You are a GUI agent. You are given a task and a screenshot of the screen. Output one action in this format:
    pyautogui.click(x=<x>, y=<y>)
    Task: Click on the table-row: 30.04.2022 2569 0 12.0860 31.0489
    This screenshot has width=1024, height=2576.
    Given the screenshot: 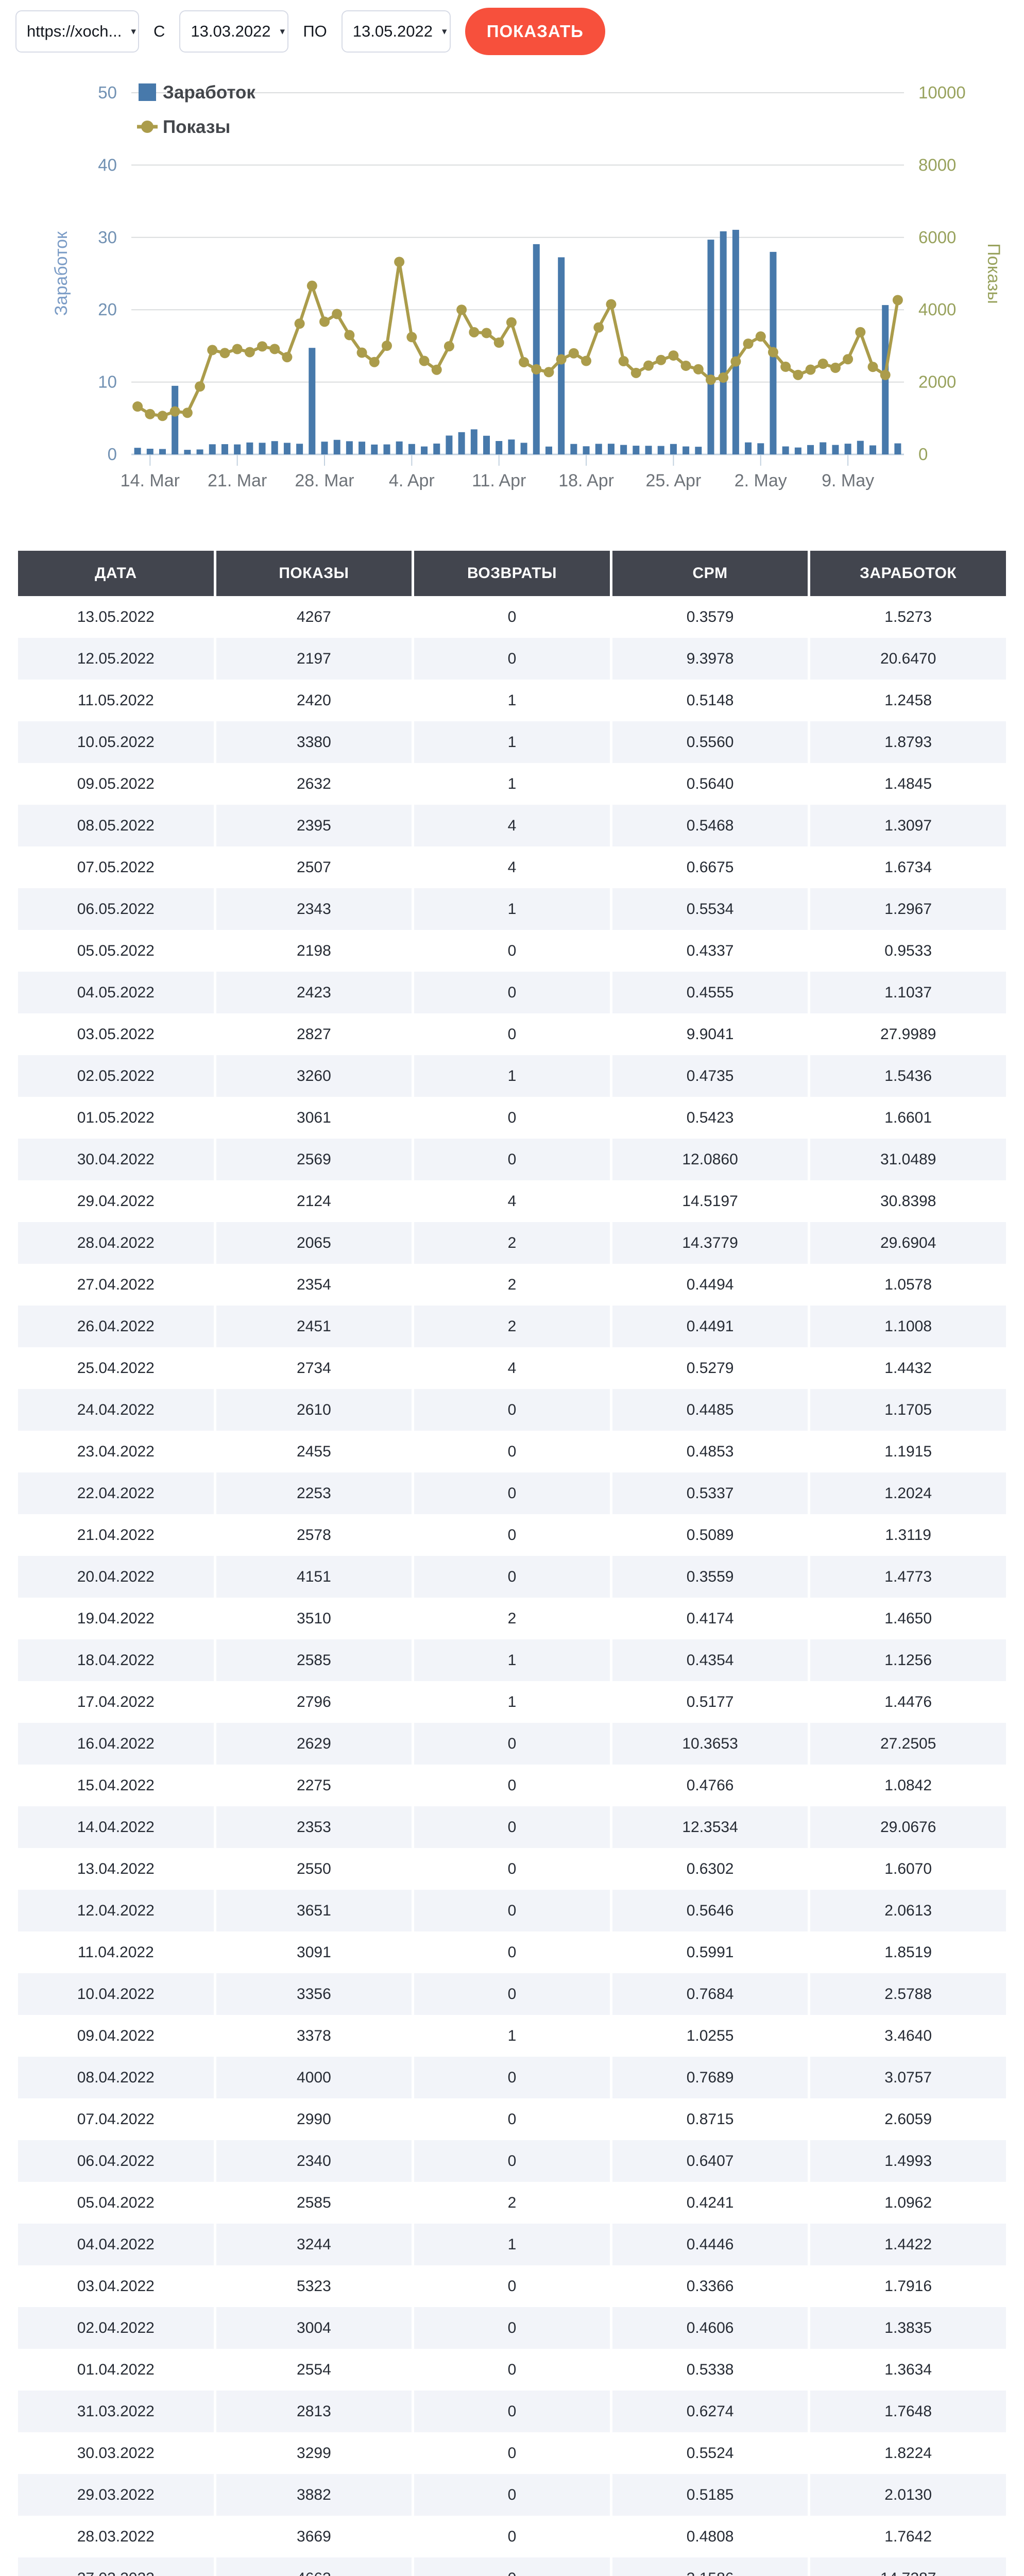 What is the action you would take?
    pyautogui.click(x=512, y=1159)
    